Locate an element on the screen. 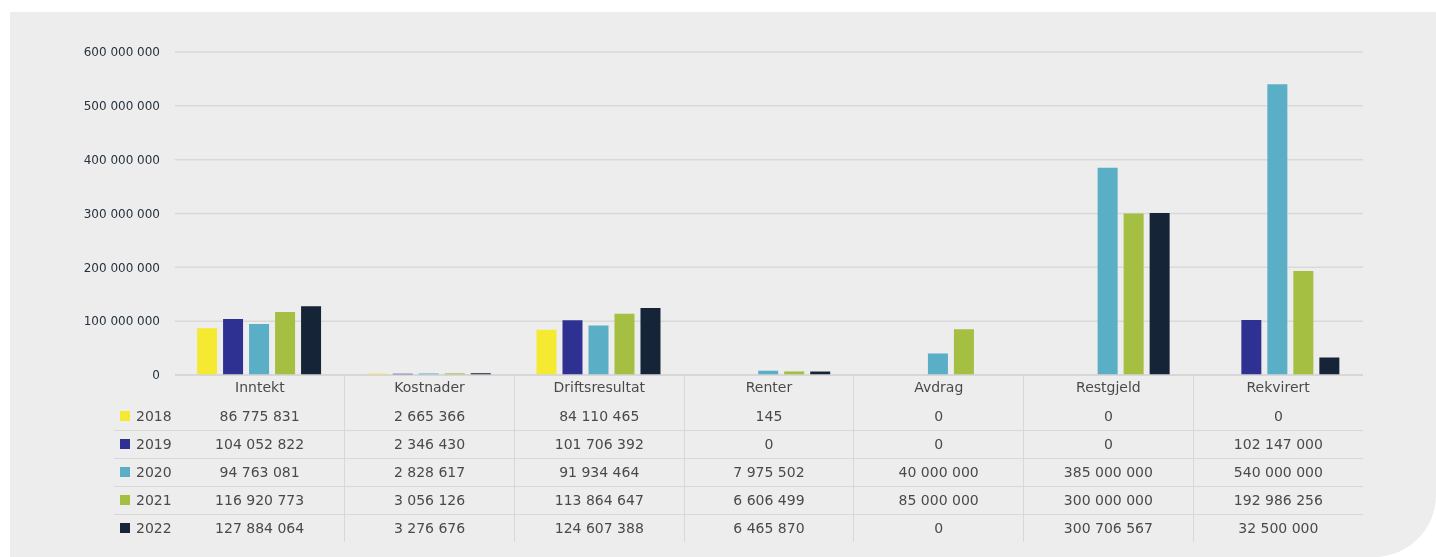 The image size is (1436, 557). y-tick-label: 600 000 000 is located at coordinates (121, 52).